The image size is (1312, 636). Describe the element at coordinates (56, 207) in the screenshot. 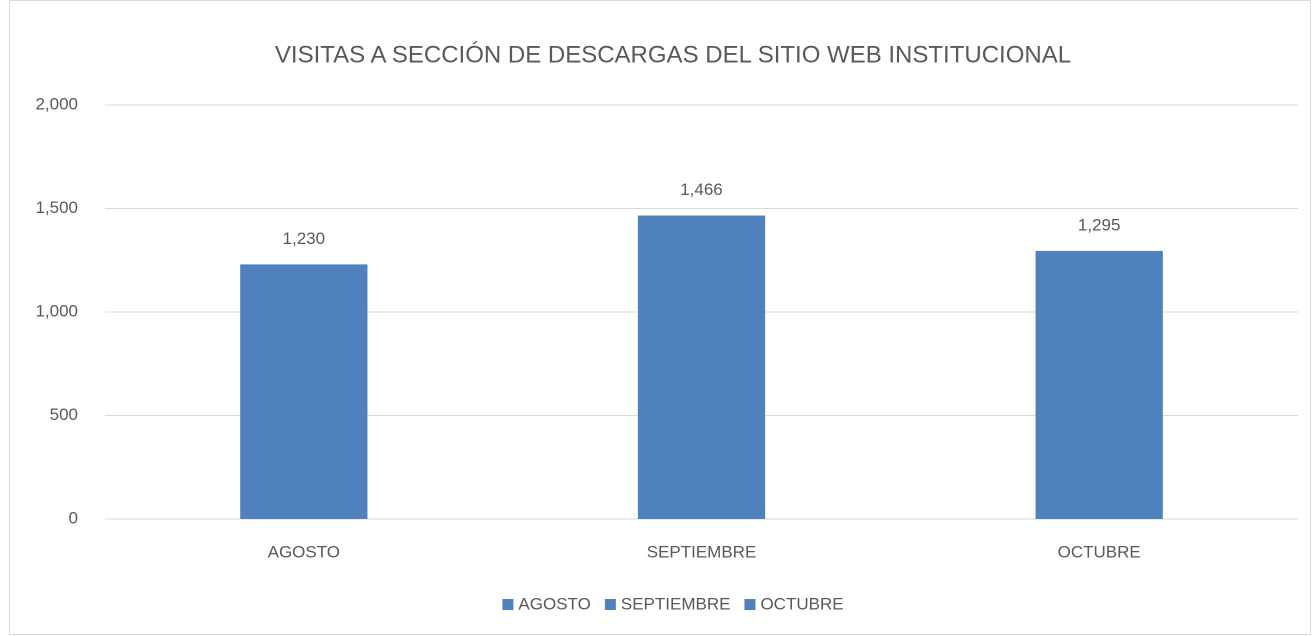

I see `y-tick-label: 1,500` at that location.